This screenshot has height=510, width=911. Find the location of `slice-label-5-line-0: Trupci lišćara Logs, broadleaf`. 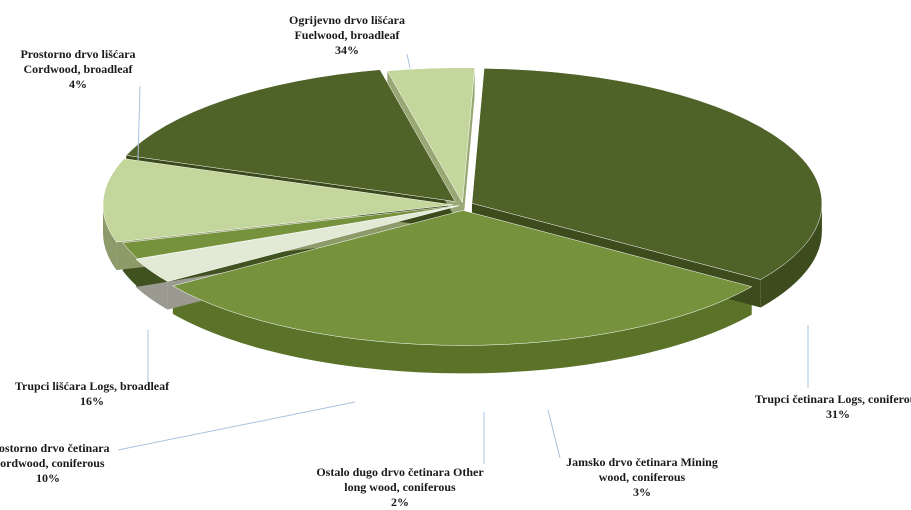

slice-label-5-line-0: Trupci lišćara Logs, broadleaf is located at coordinates (92, 386).